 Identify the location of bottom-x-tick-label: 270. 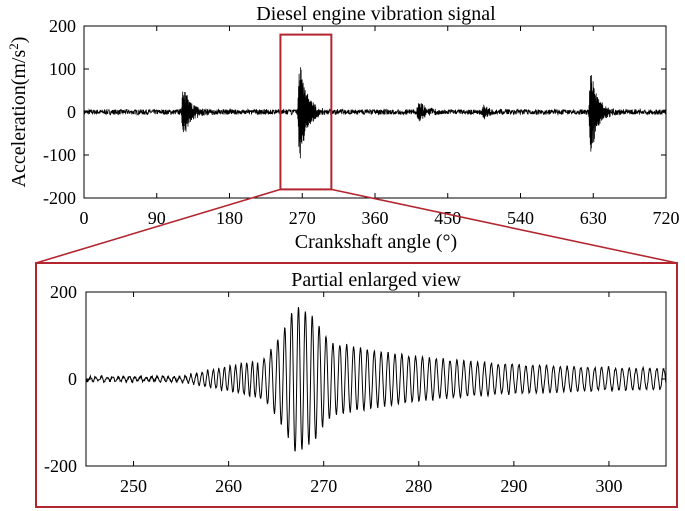
(323, 486).